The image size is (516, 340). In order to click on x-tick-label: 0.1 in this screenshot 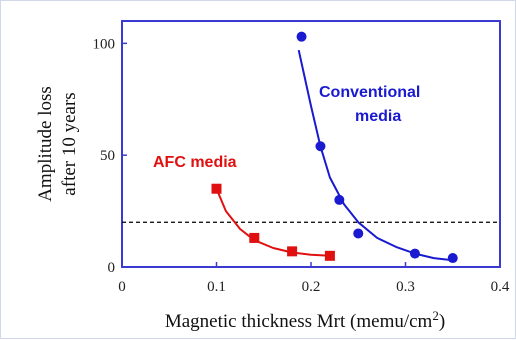, I will do `click(216, 287)`.